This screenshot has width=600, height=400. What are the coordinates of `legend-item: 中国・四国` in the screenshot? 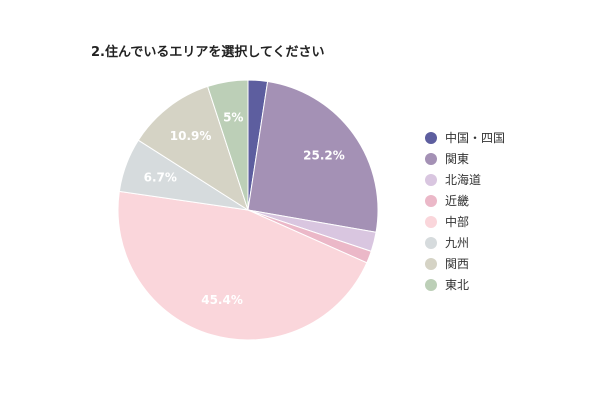 It's located at (465, 137).